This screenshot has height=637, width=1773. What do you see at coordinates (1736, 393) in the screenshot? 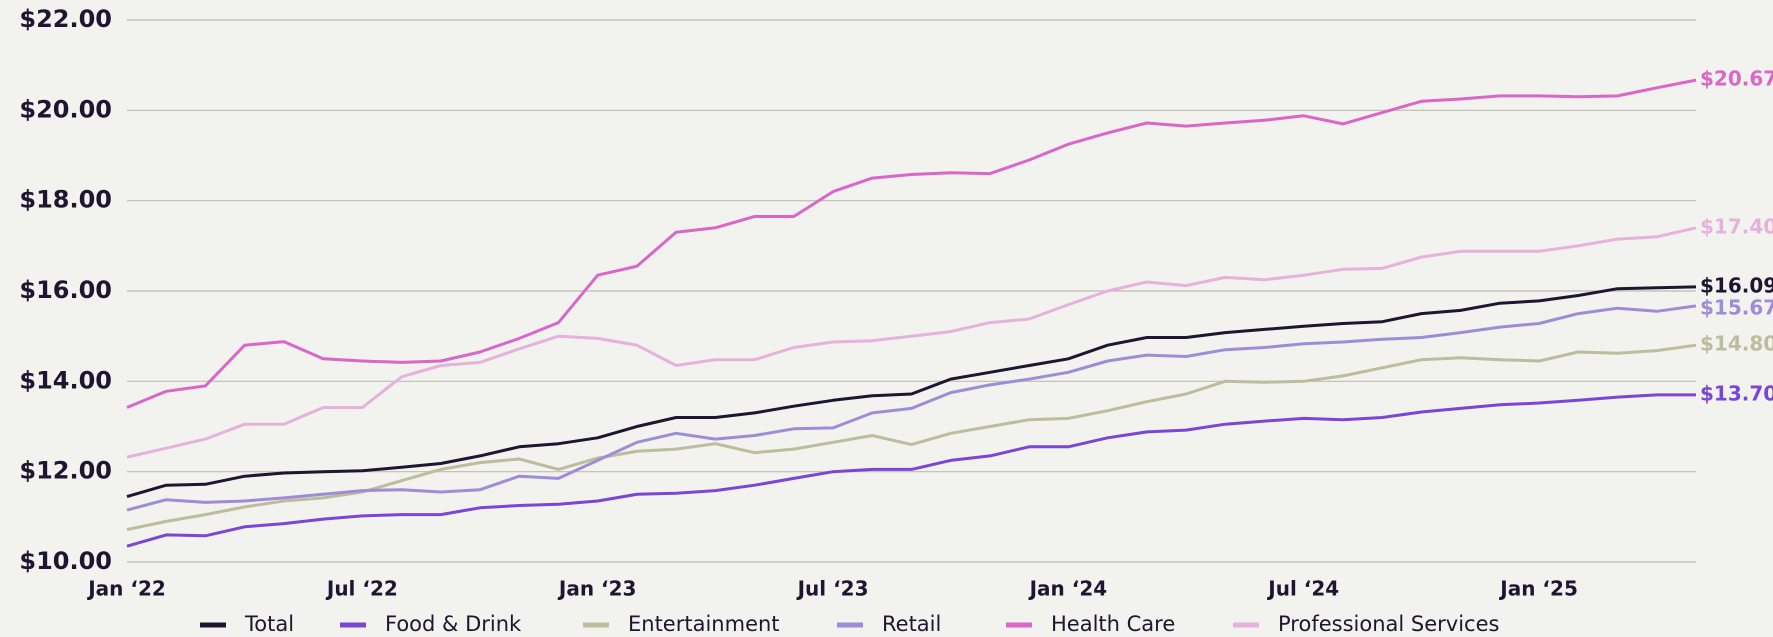
I see `end-label: $13.70` at bounding box center [1736, 393].